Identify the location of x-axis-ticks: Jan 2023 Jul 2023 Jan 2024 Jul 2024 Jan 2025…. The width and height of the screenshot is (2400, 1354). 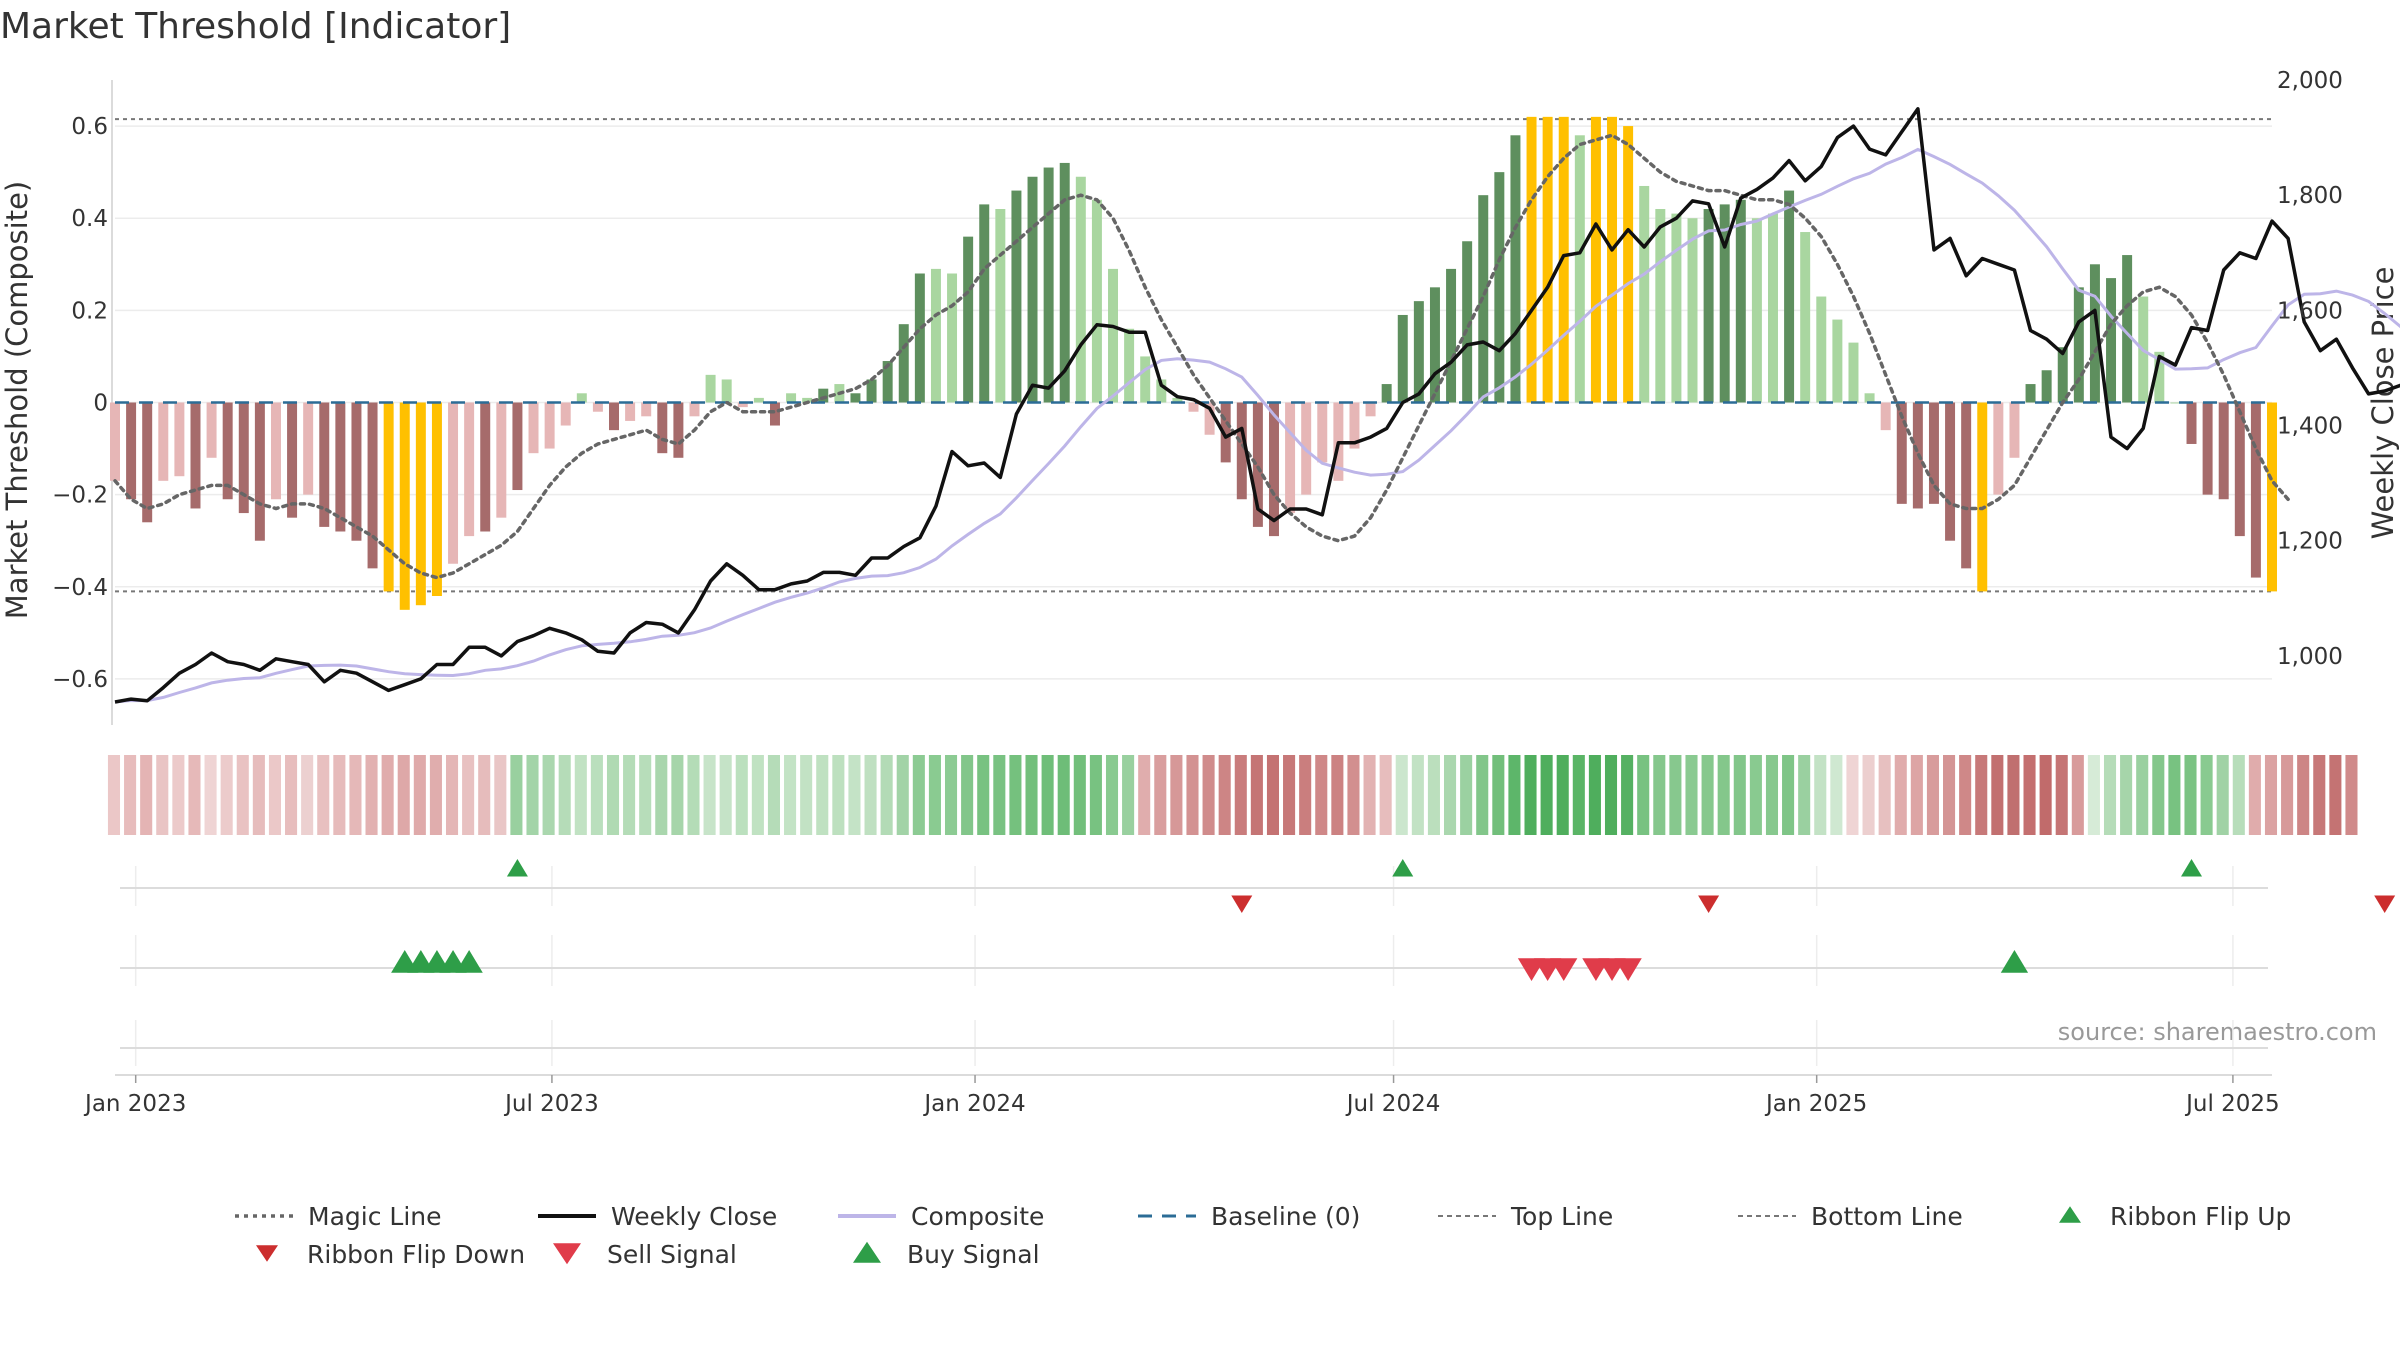
(1181, 1095).